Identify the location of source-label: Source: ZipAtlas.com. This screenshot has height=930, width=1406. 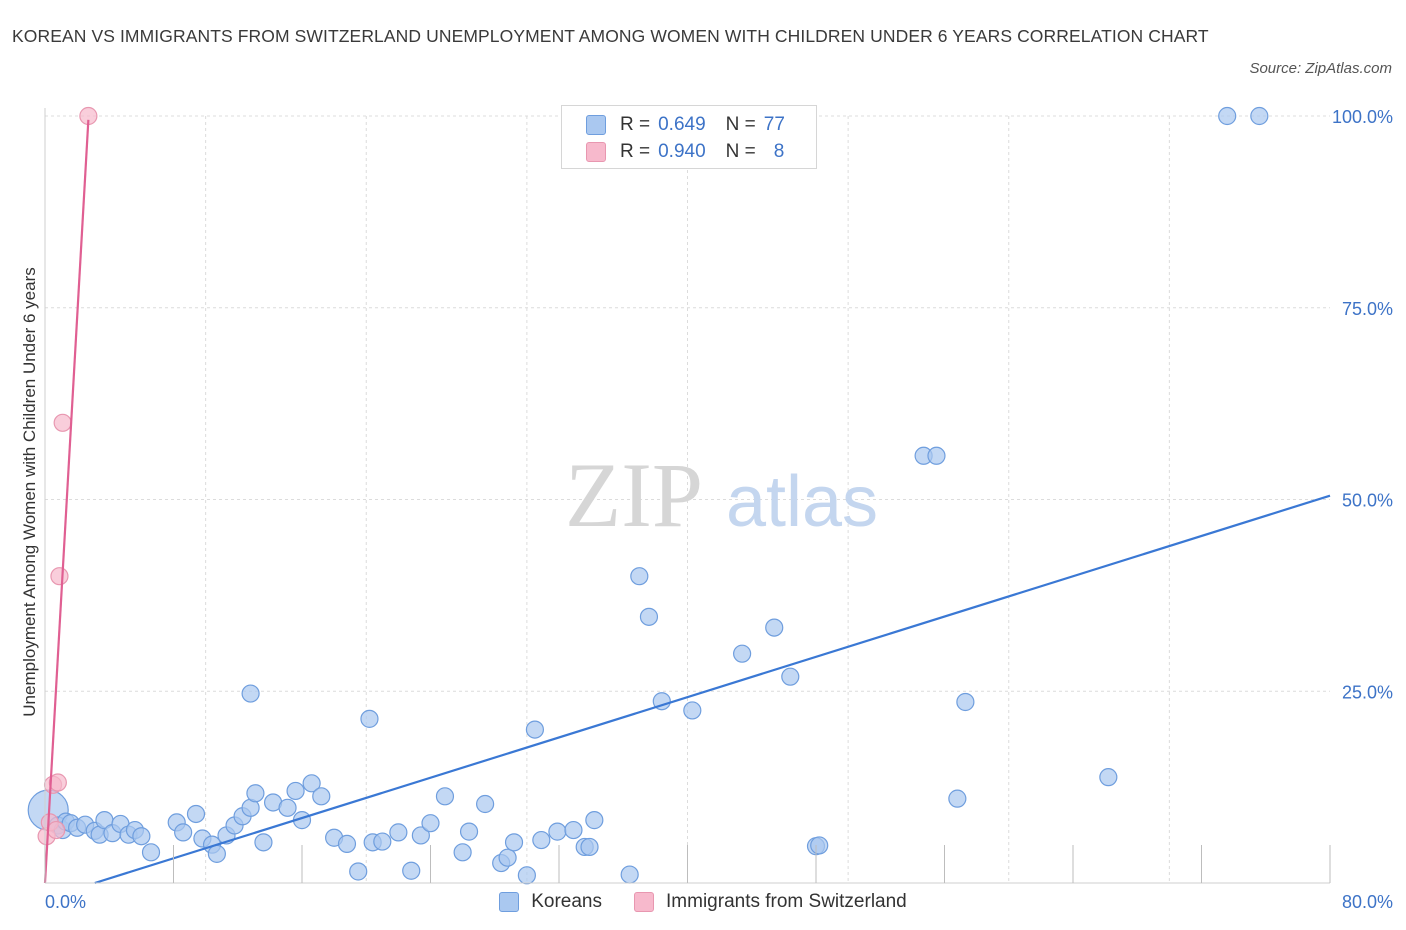
(1320, 68).